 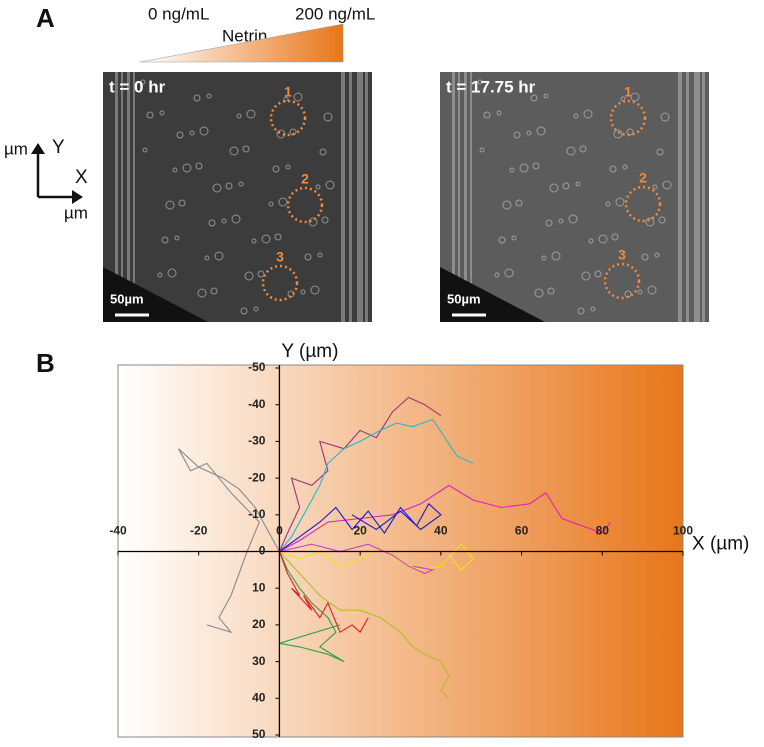 What do you see at coordinates (491, 86) in the screenshot?
I see `time-label: t = 17.75 hr` at bounding box center [491, 86].